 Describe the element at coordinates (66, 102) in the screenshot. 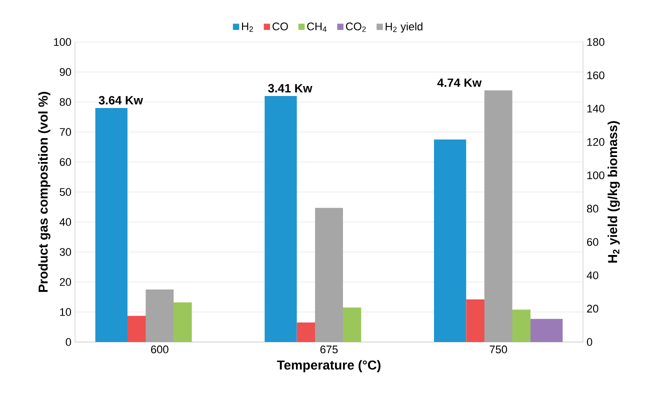

I see `y-tick-label: 80` at that location.